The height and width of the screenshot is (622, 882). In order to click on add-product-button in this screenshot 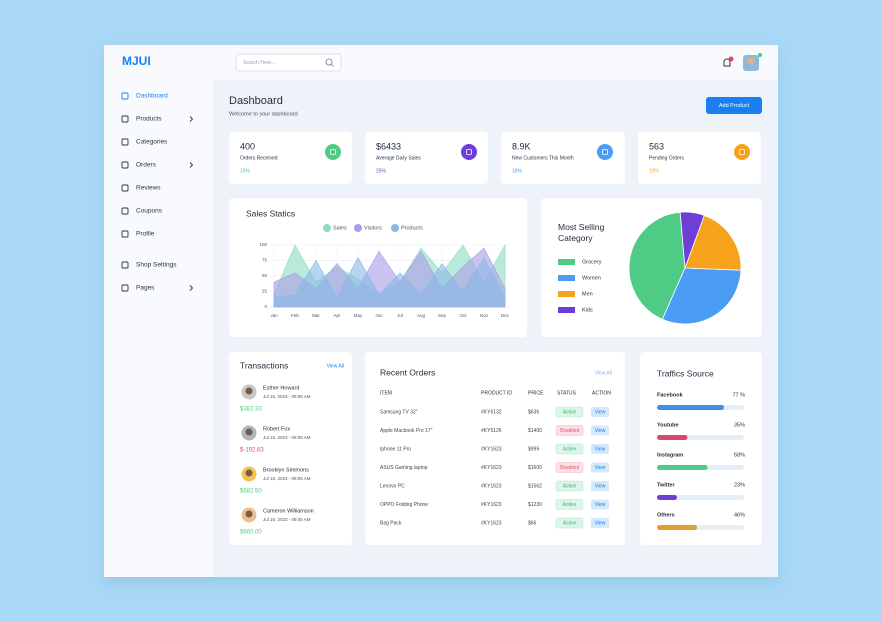, I will do `click(734, 105)`.